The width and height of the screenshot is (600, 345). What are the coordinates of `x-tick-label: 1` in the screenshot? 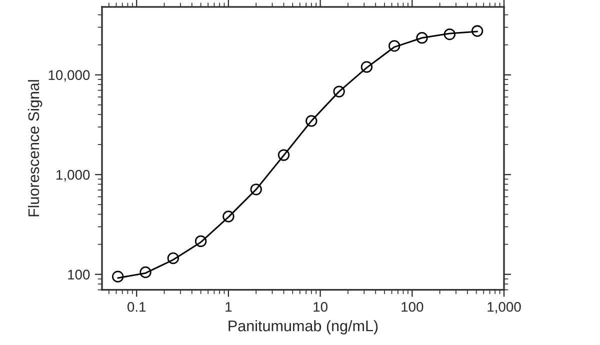 It's located at (229, 307).